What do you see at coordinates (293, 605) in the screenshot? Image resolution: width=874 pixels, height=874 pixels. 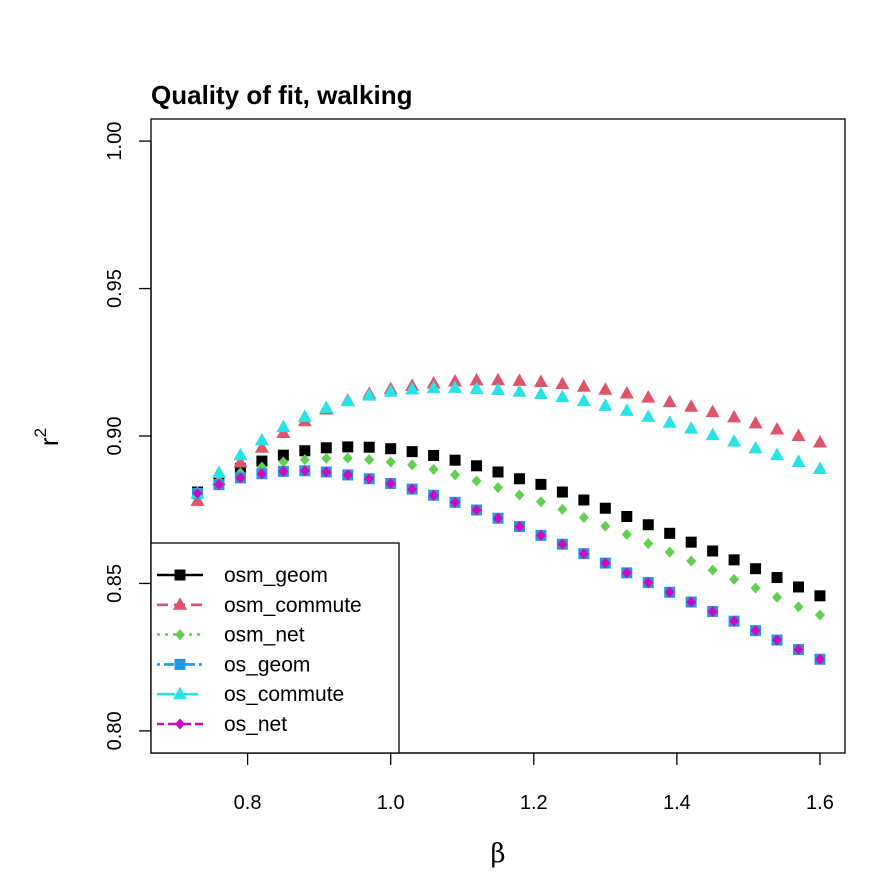 I see `legend-label-osm_commute: osm_commute` at bounding box center [293, 605].